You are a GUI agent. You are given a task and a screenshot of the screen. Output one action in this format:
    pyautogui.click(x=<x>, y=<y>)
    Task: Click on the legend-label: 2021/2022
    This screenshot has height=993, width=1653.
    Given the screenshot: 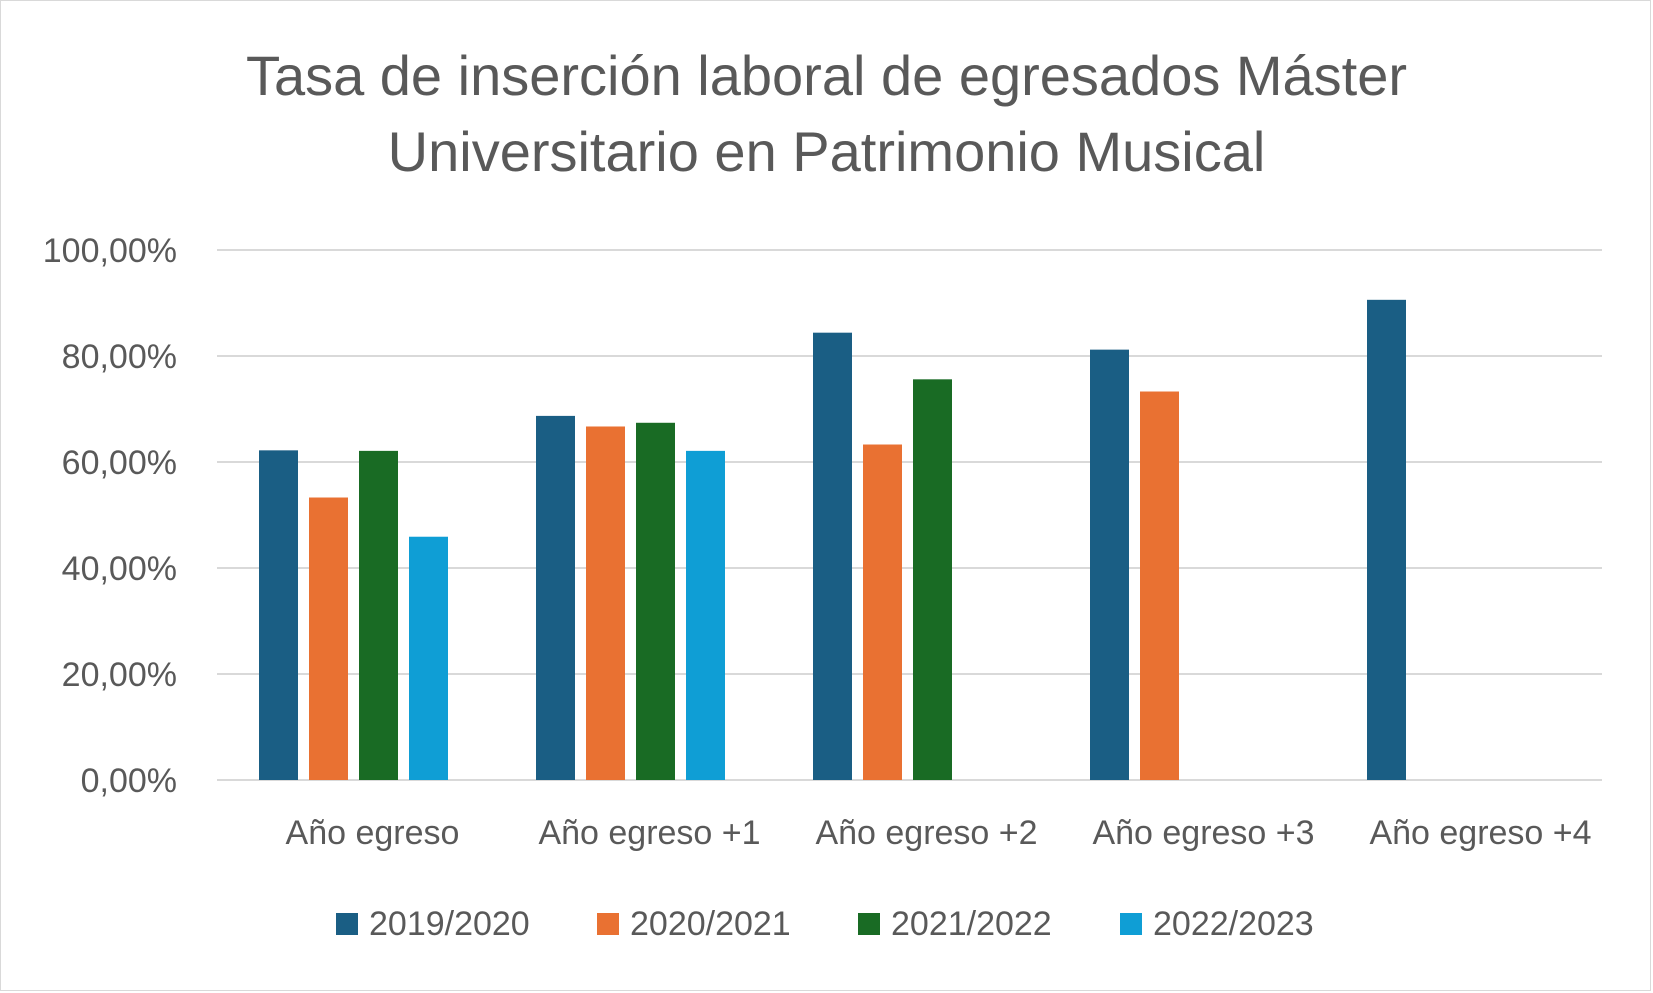 What is the action you would take?
    pyautogui.click(x=971, y=924)
    